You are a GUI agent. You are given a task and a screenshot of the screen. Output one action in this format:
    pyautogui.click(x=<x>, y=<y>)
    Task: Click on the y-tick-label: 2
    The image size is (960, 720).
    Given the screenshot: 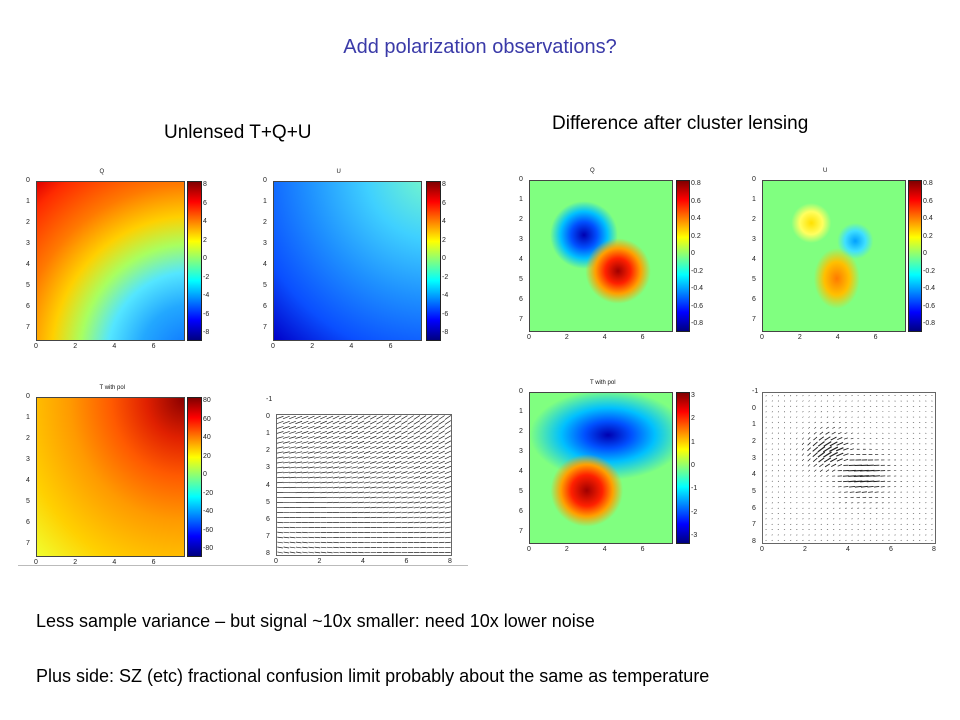 What is the action you would take?
    pyautogui.click(x=754, y=441)
    